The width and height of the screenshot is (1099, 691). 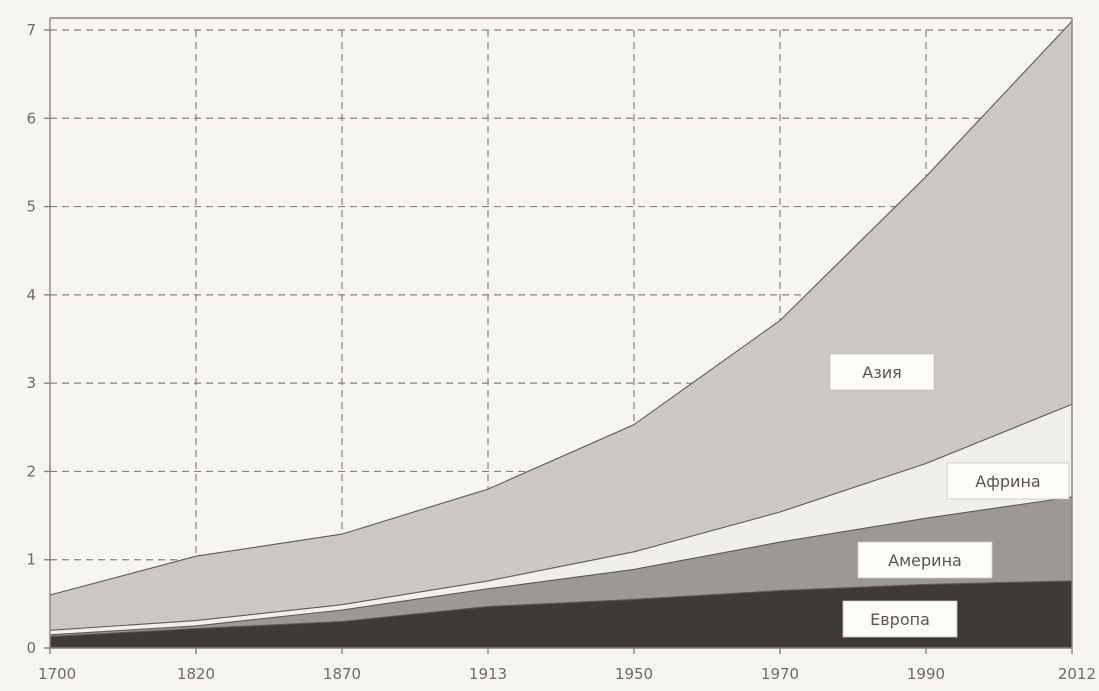 I want to click on series-label-america: Америна, so click(x=925, y=560).